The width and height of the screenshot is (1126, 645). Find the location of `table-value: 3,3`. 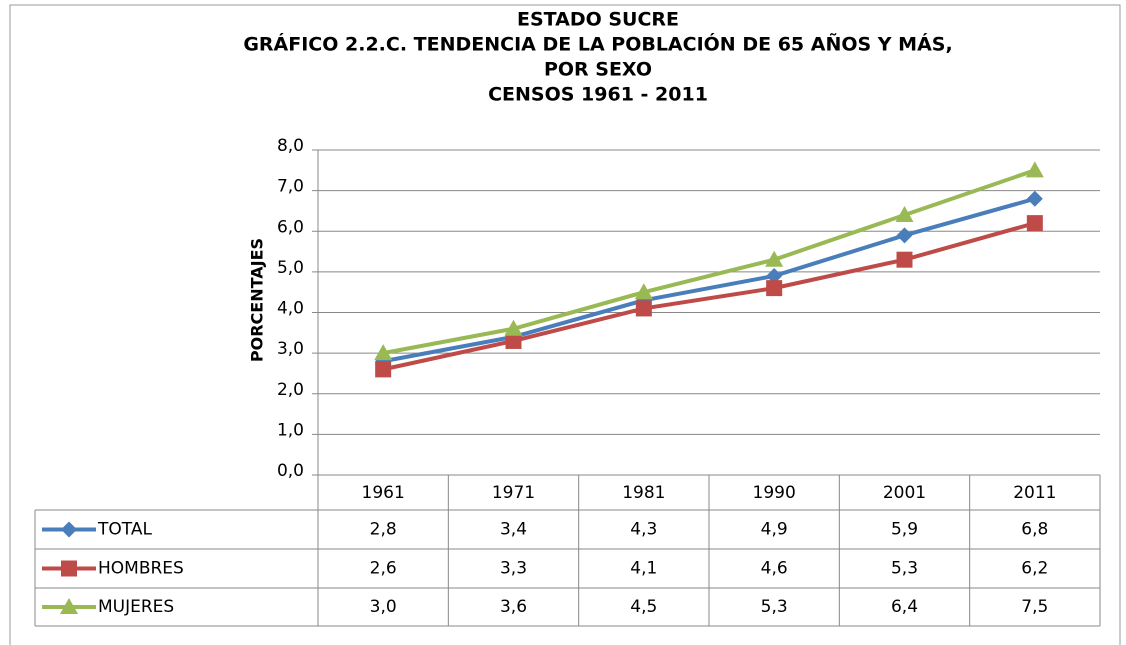

table-value: 3,3 is located at coordinates (513, 569).